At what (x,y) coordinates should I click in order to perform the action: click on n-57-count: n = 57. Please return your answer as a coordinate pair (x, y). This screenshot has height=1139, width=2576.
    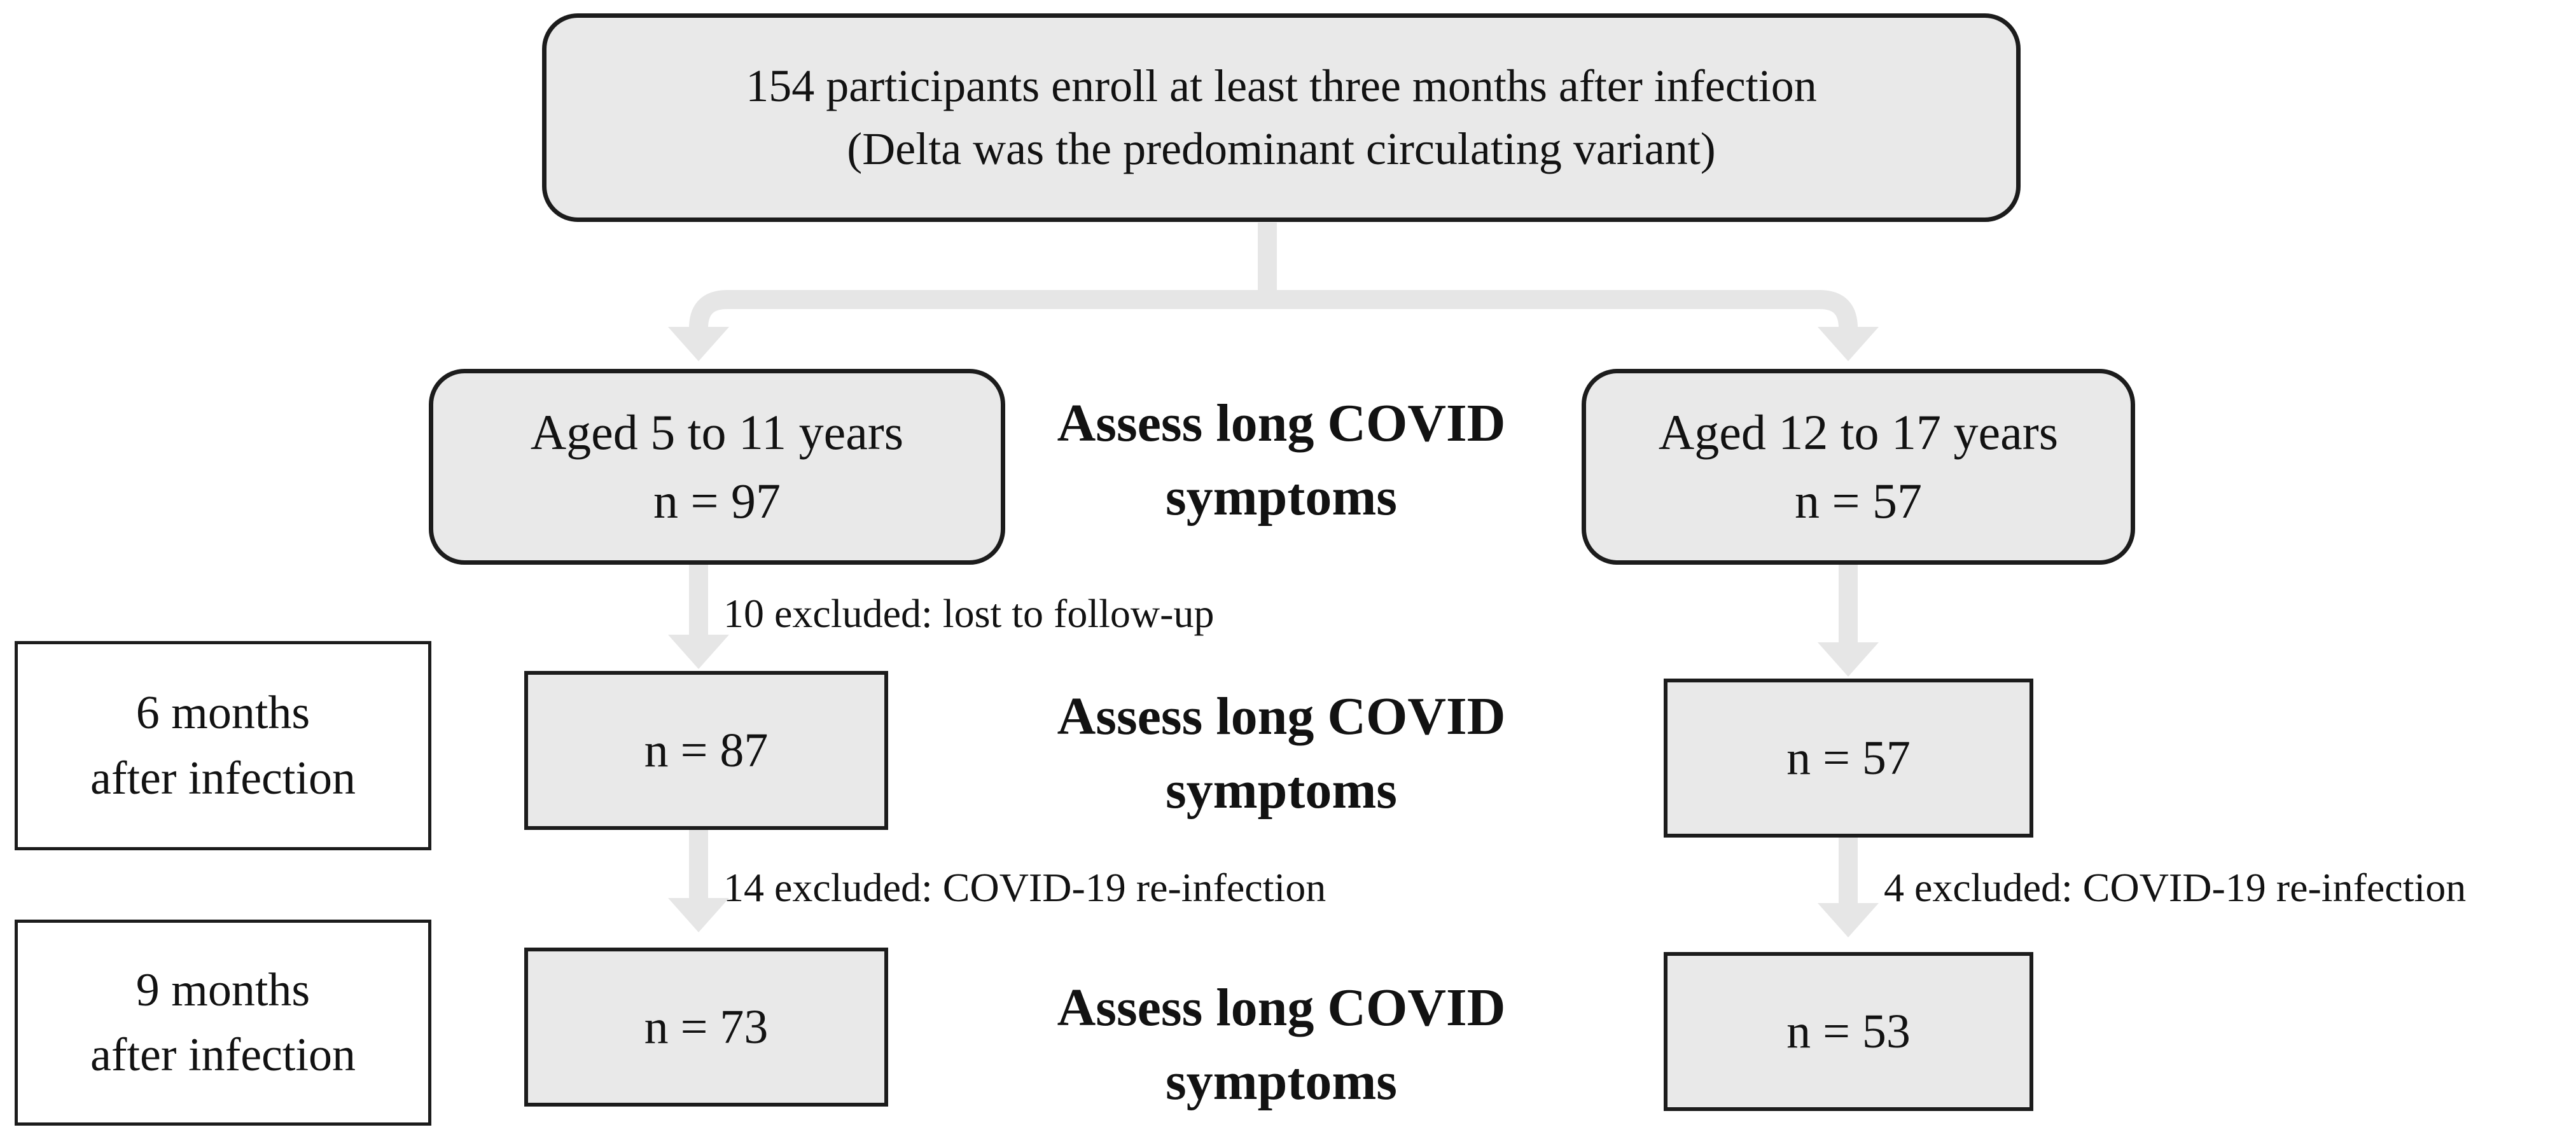
    Looking at the image, I should click on (1848, 758).